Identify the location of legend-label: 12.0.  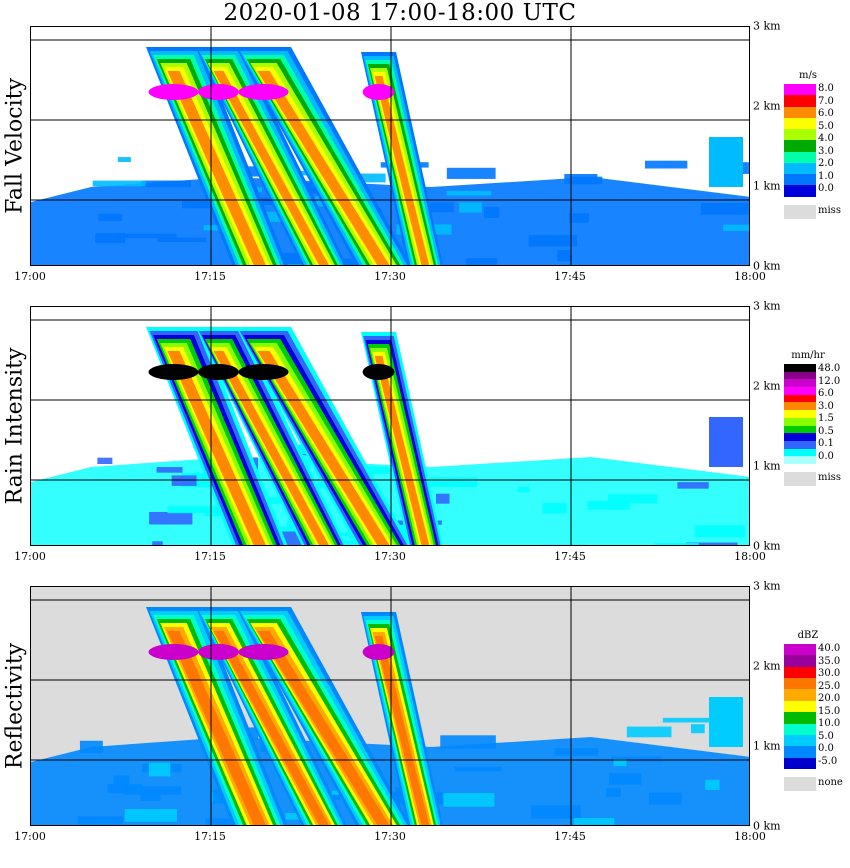
(829, 381).